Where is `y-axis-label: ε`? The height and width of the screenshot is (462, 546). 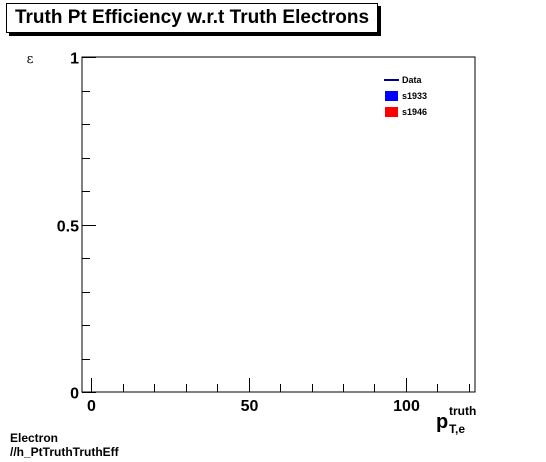 y-axis-label: ε is located at coordinates (30, 59).